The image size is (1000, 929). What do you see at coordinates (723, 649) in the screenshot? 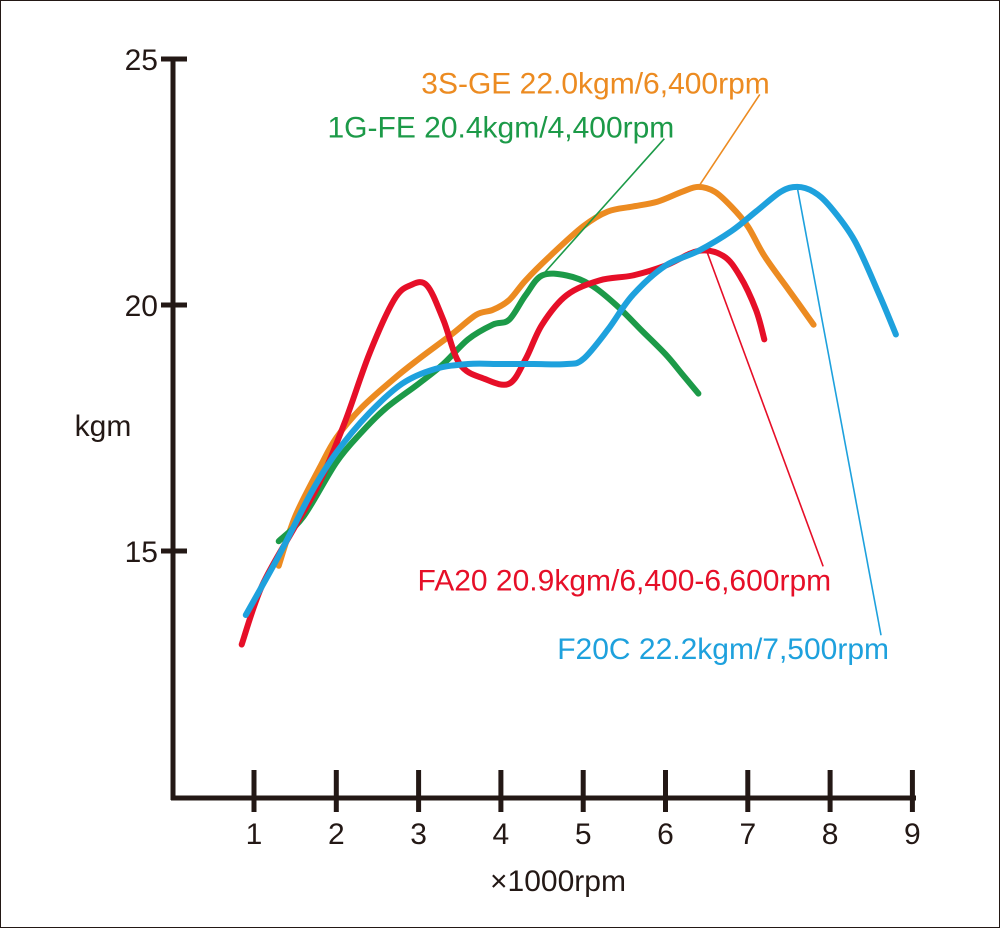
I see `series-label-f20c: F20C 22.2kgm/7,500rpm` at bounding box center [723, 649].